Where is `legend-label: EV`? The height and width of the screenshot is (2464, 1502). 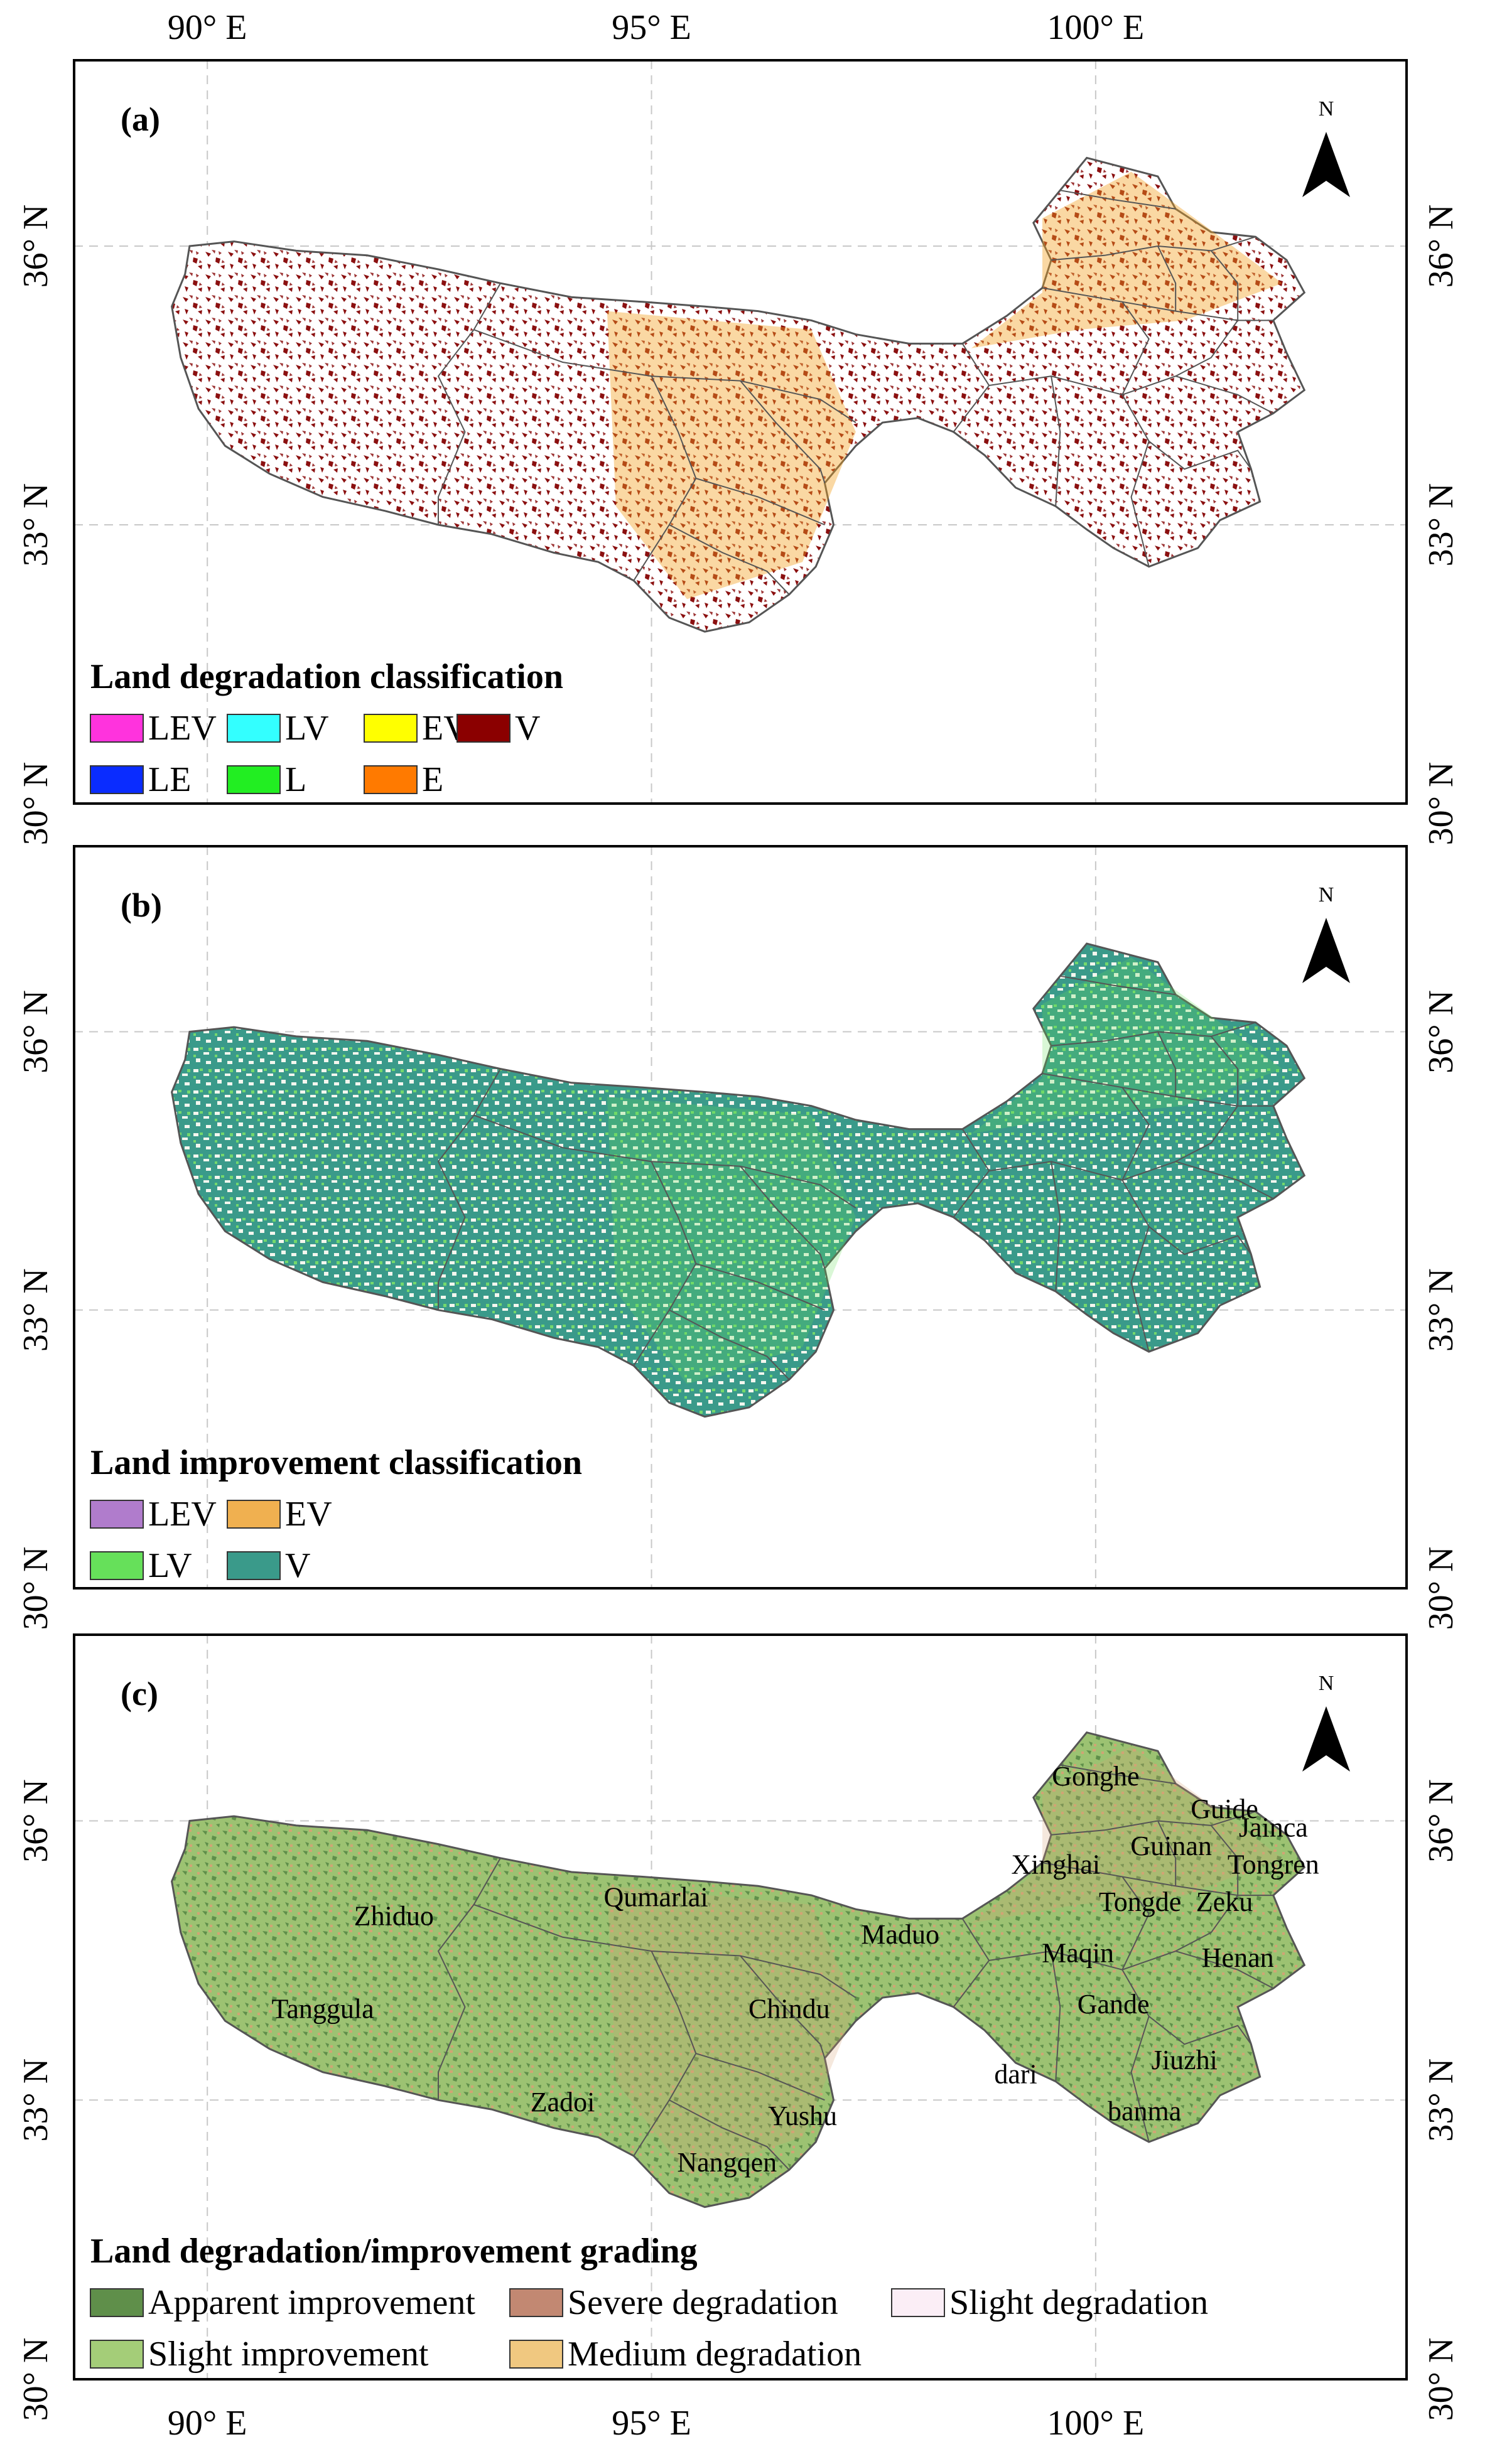
legend-label: EV is located at coordinates (308, 1514).